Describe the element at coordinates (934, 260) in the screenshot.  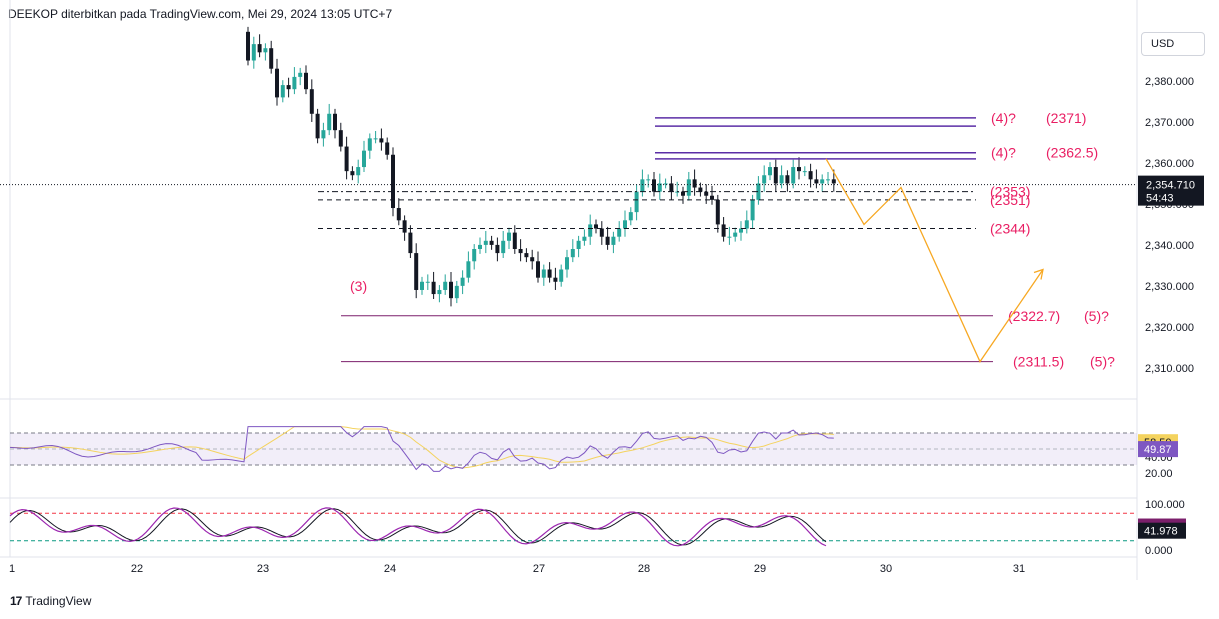
I see `projection-path` at that location.